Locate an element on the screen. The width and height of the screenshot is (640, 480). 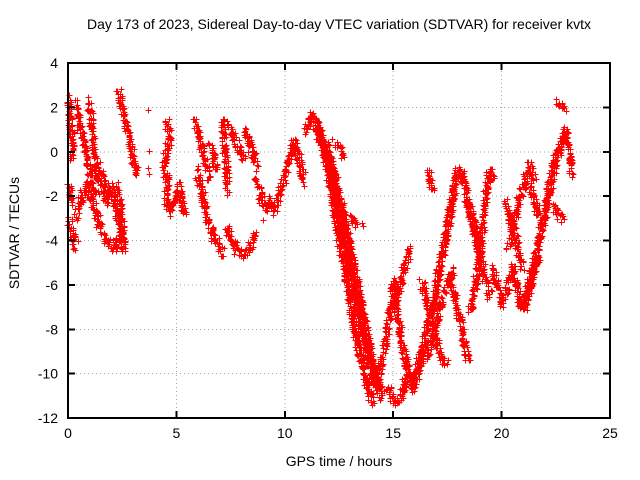
y-axis-title: SDTVAR / TECUs is located at coordinates (14, 233).